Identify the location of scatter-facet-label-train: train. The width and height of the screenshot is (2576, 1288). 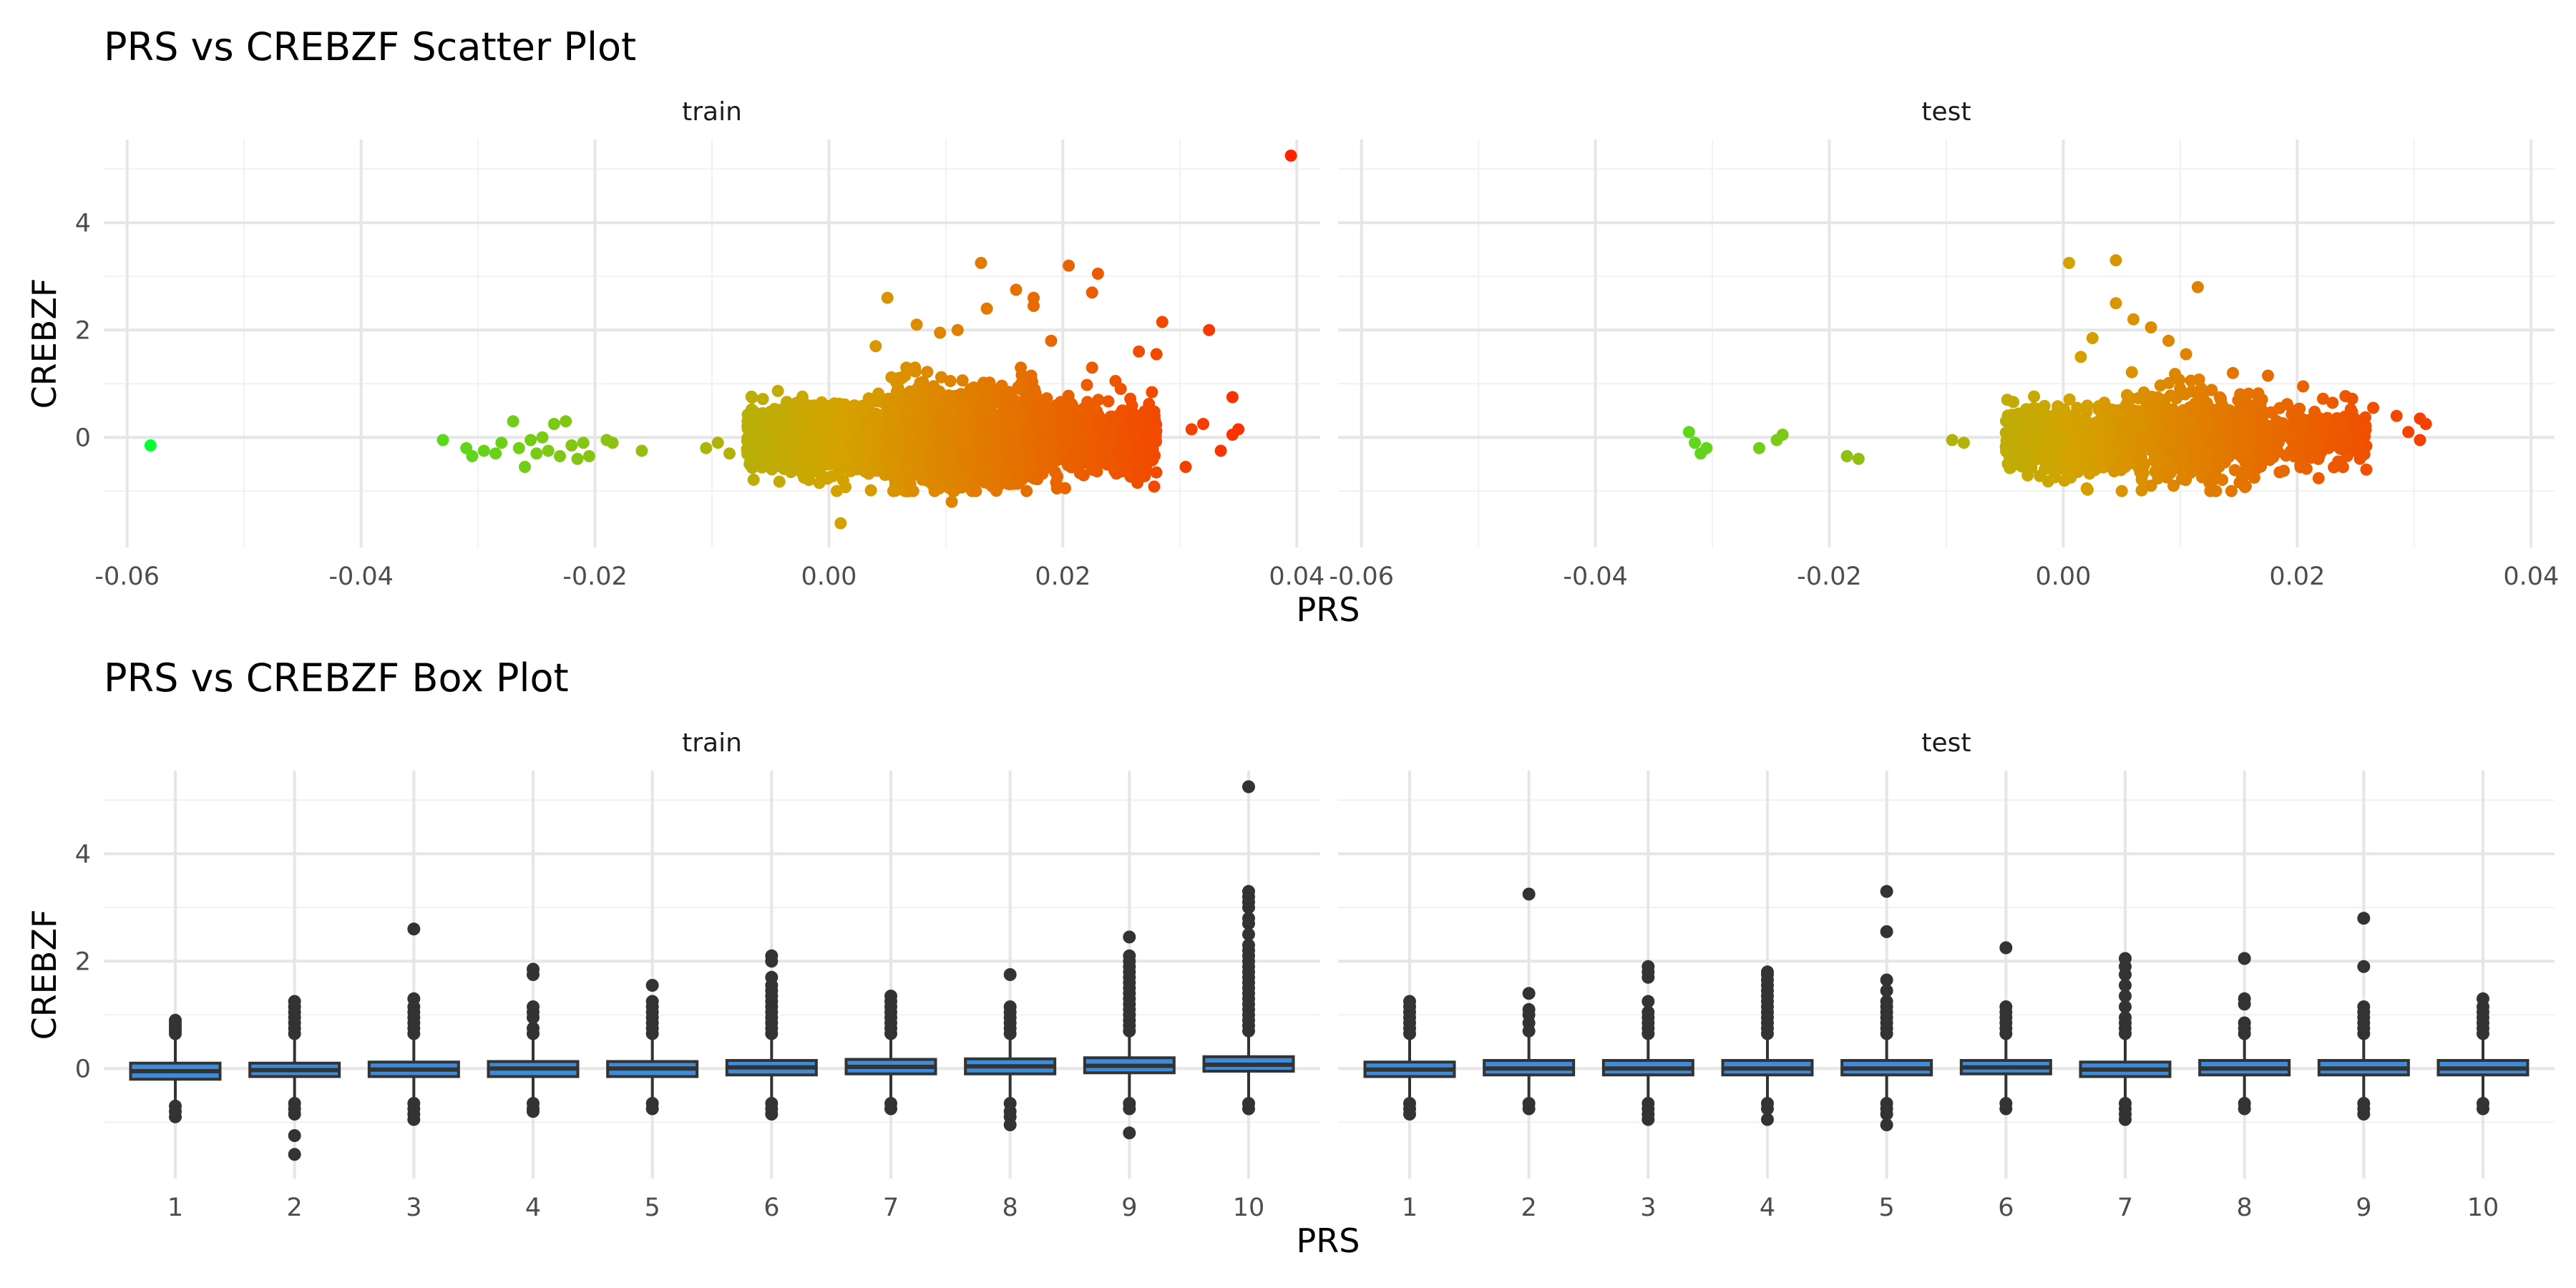
(712, 112).